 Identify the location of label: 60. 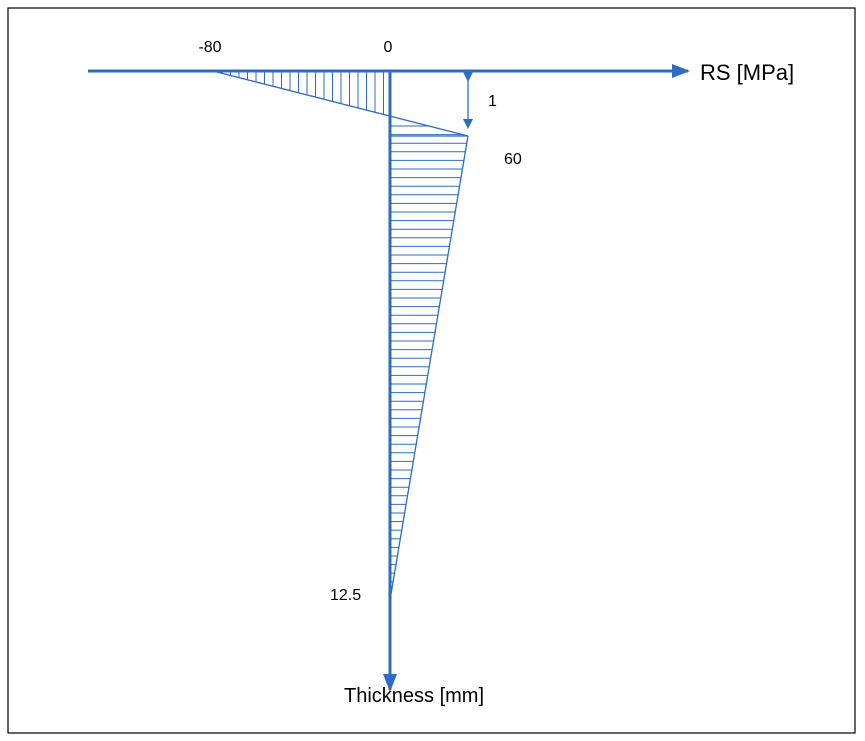
(513, 159).